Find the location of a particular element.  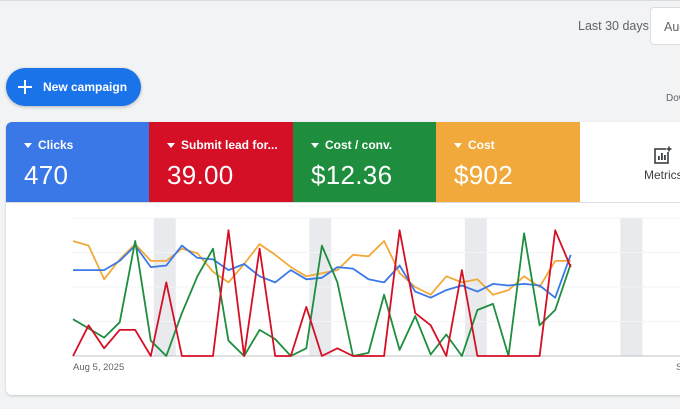

plus-icon is located at coordinates (25, 87).